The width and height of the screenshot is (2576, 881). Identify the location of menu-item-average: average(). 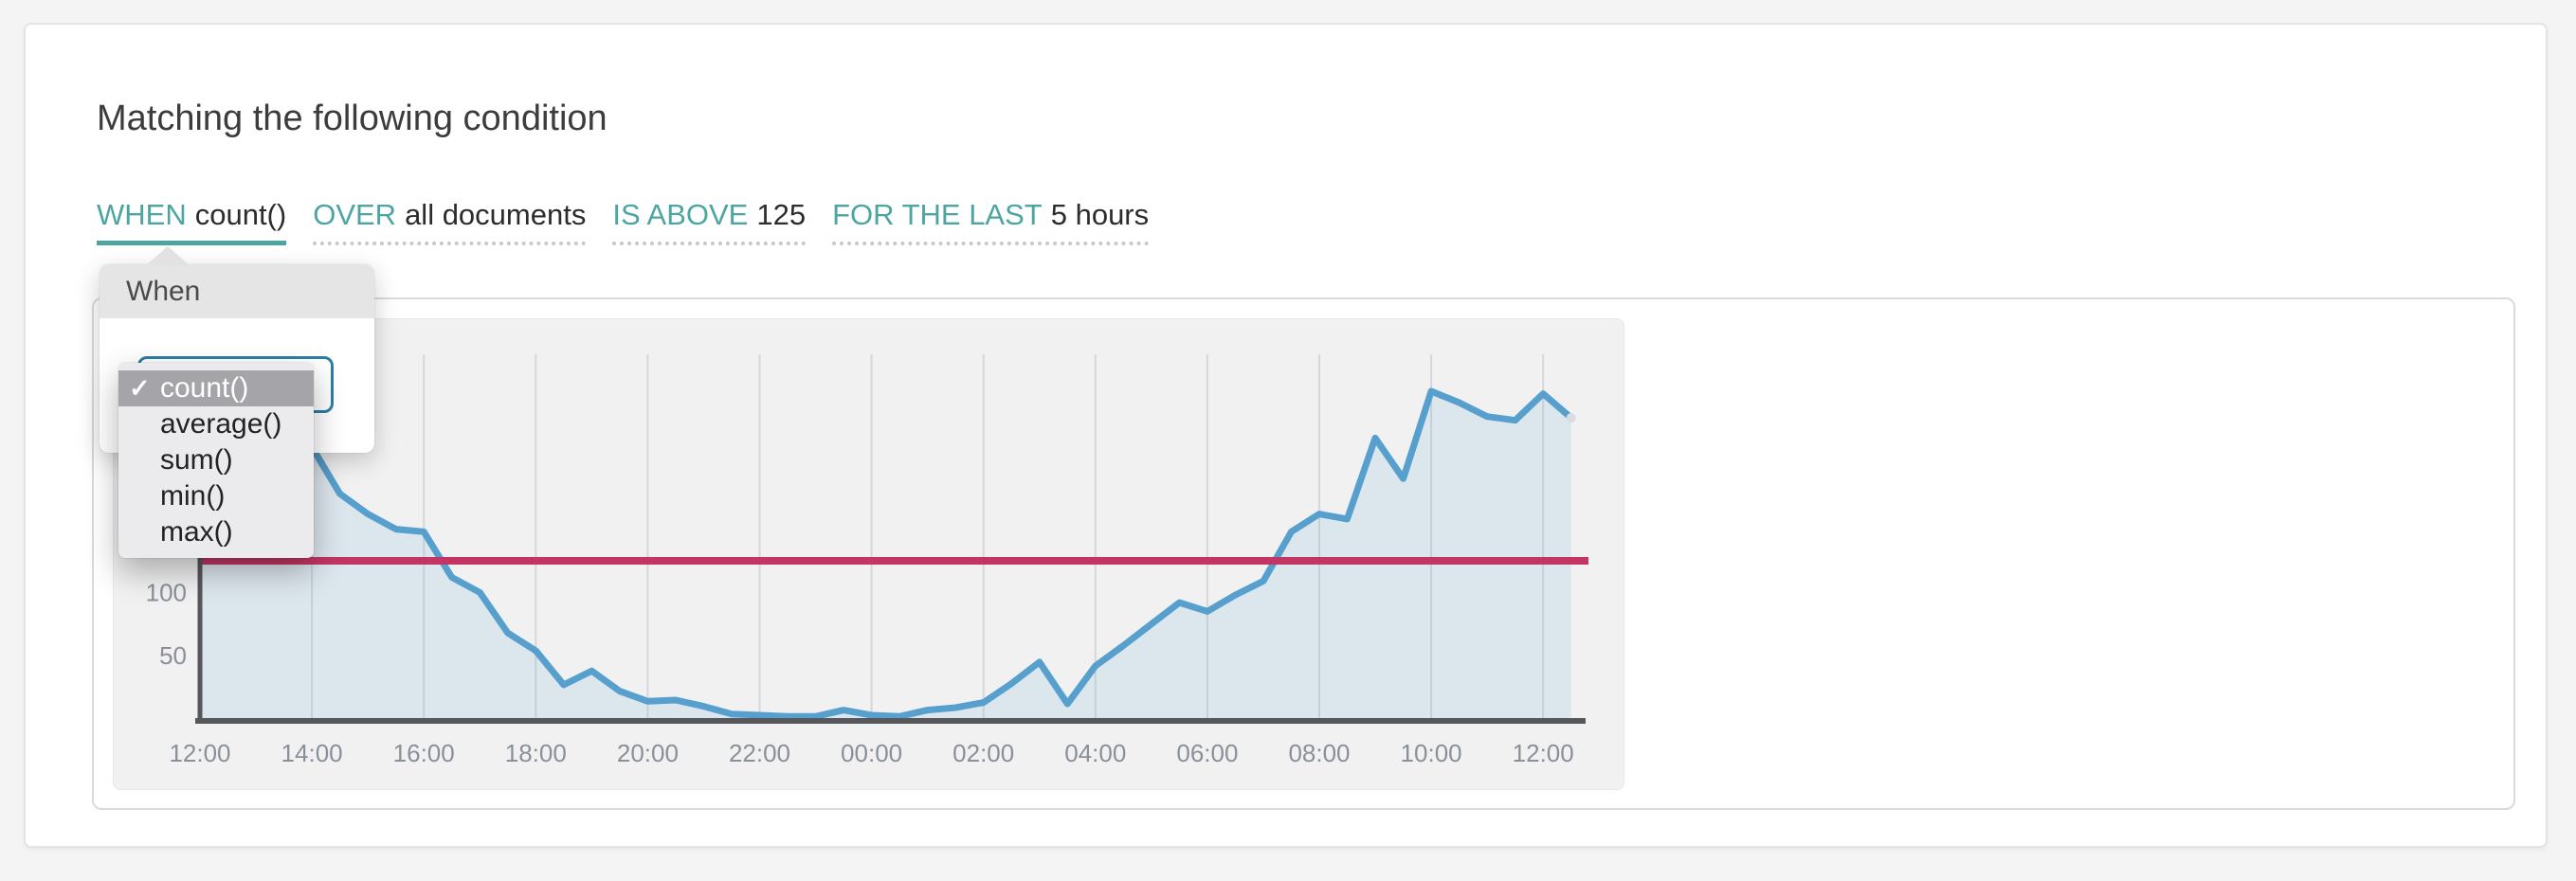
(216, 424).